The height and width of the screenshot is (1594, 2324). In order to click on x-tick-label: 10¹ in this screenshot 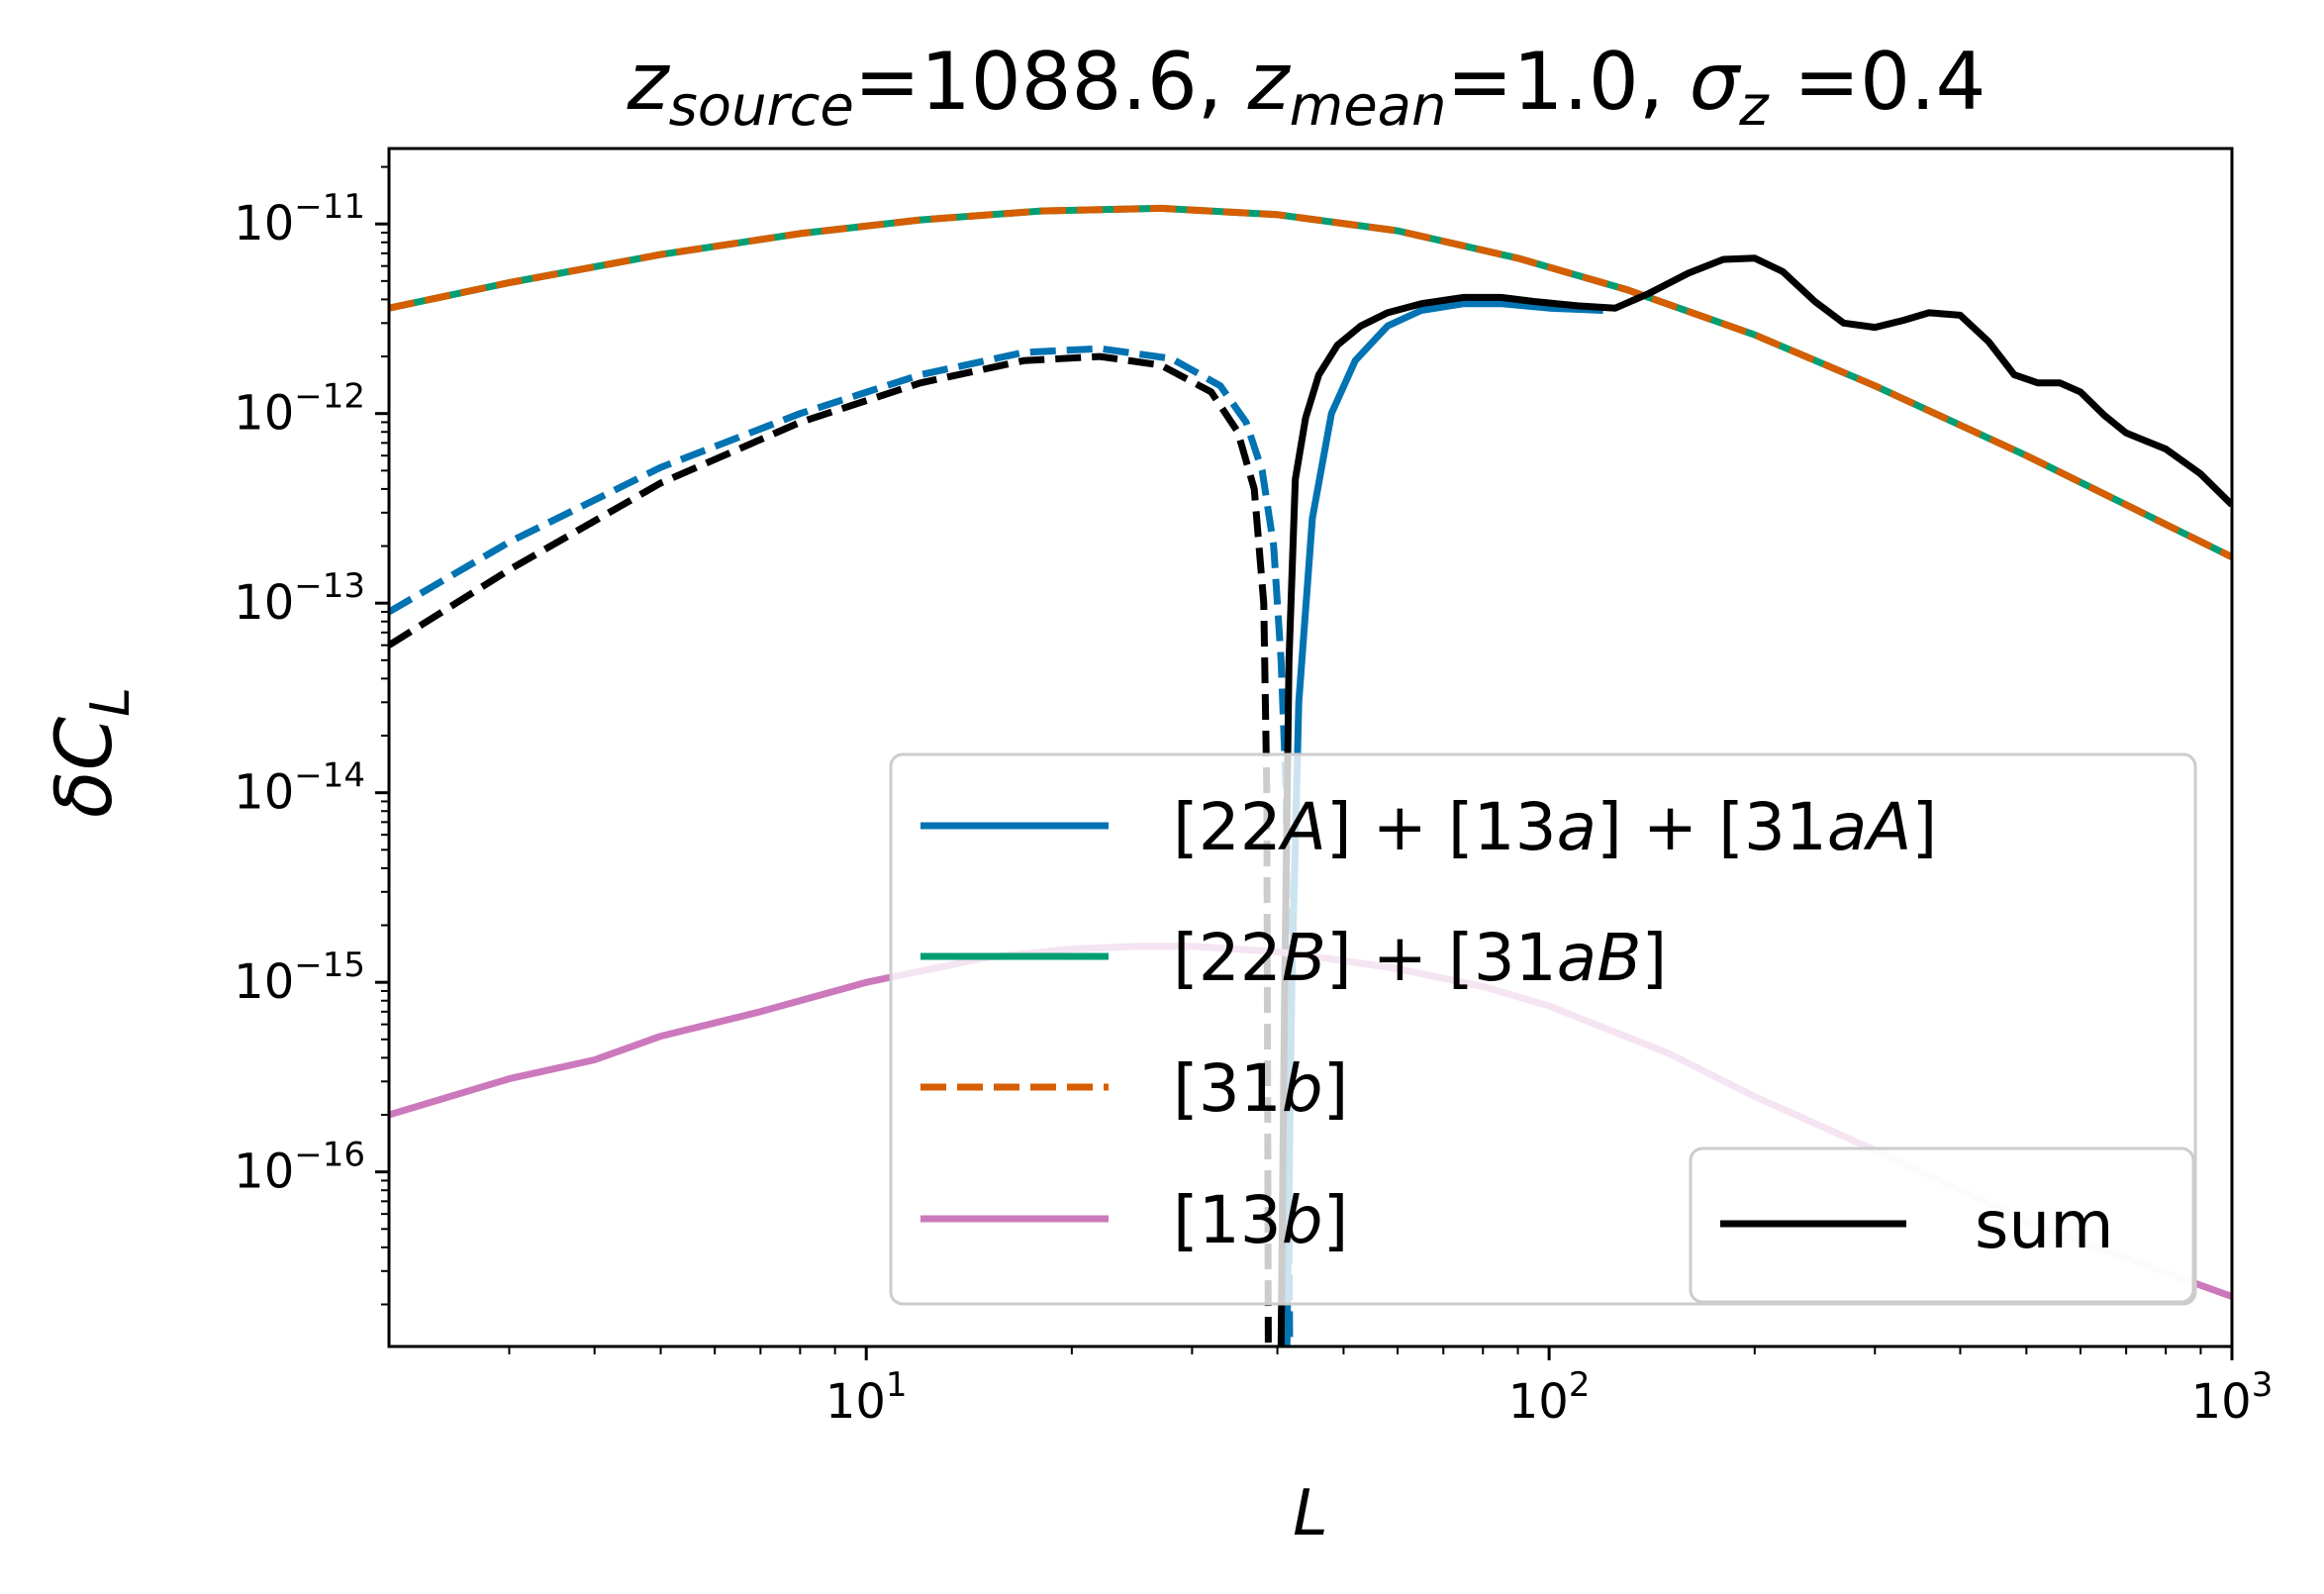, I will do `click(866, 1397)`.